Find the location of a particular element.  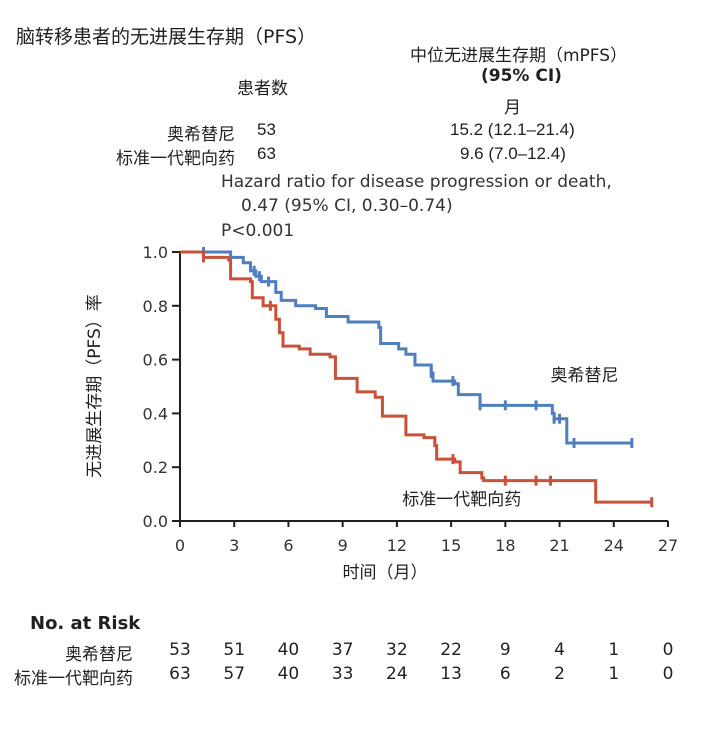

x-tick-label: 0 is located at coordinates (180, 545).